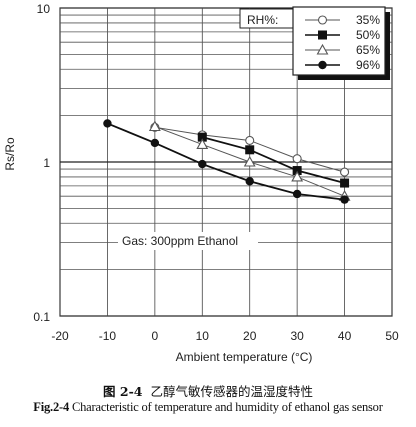 The width and height of the screenshot is (416, 427). What do you see at coordinates (250, 336) in the screenshot?
I see `x-tick-label: 20` at bounding box center [250, 336].